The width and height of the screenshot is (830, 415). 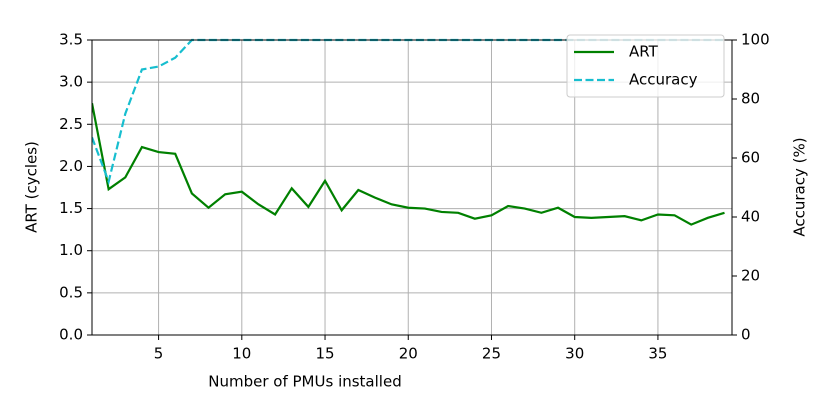 I want to click on legend-label: ART, so click(x=644, y=52).